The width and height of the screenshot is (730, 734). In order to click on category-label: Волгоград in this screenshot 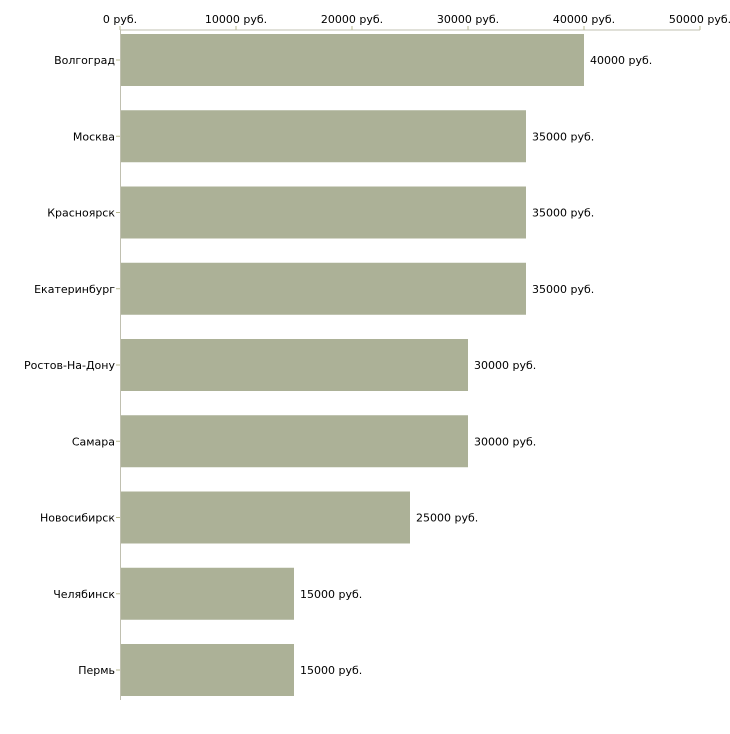, I will do `click(84, 60)`.